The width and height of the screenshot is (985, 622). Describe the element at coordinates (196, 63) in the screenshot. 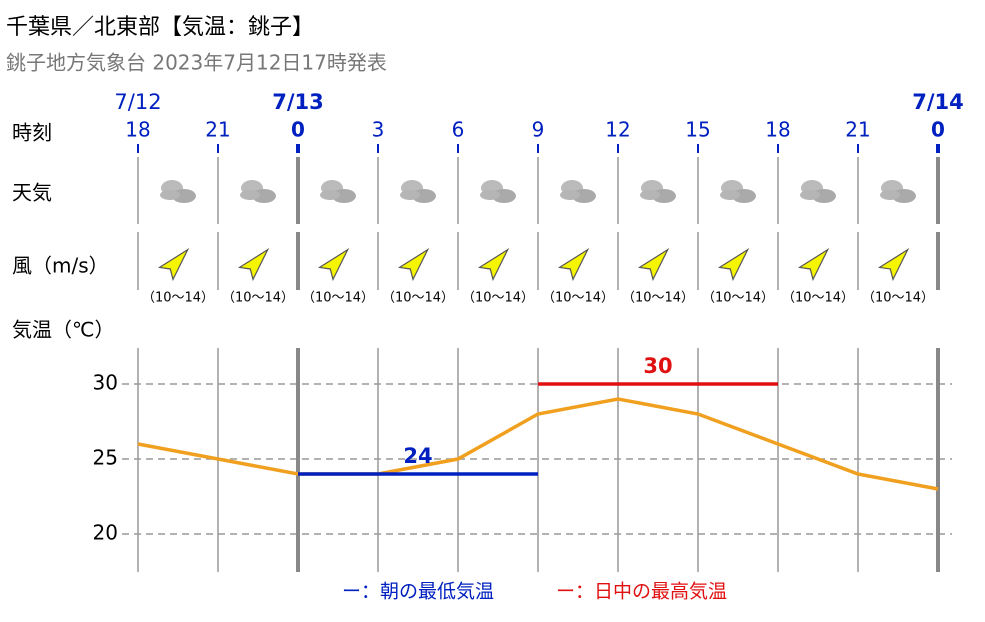

I see `subtitle: 銚子地方気象台 2023年7月12日17時発表` at that location.